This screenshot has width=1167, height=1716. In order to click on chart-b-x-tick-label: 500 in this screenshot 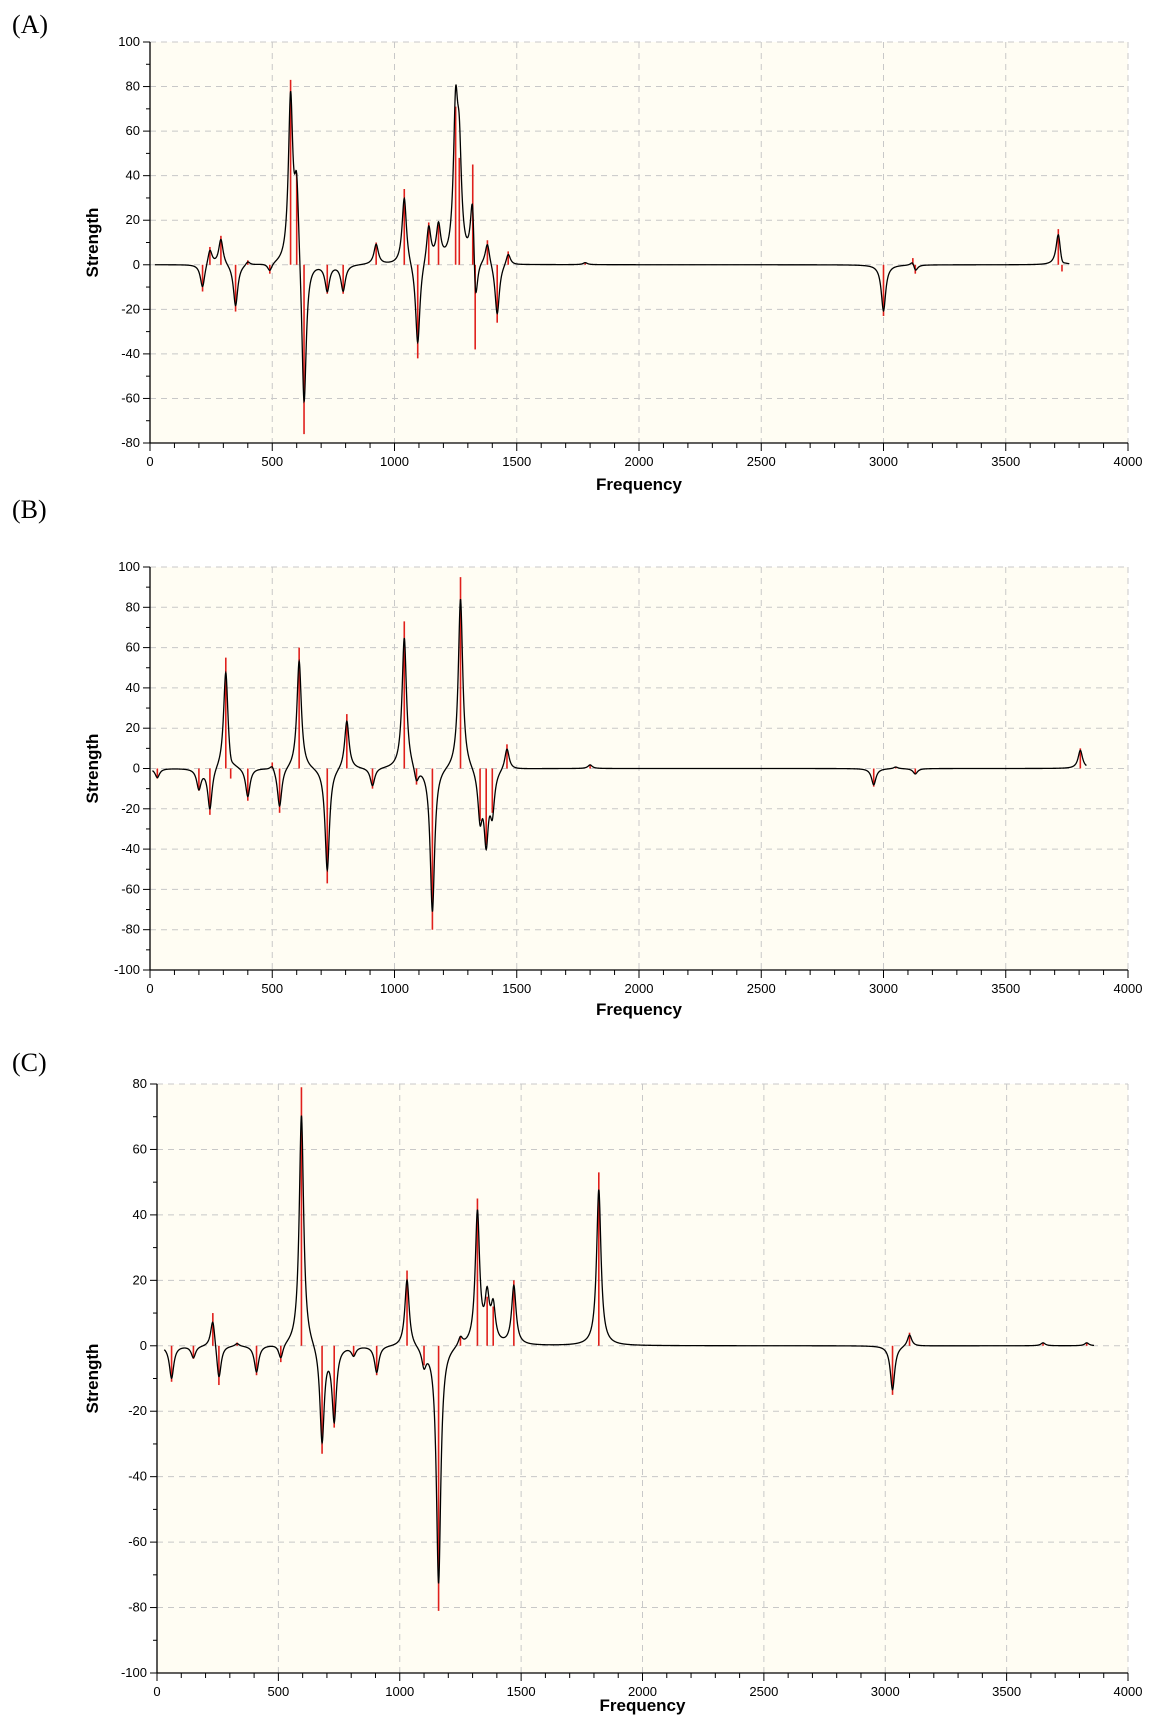, I will do `click(272, 988)`.